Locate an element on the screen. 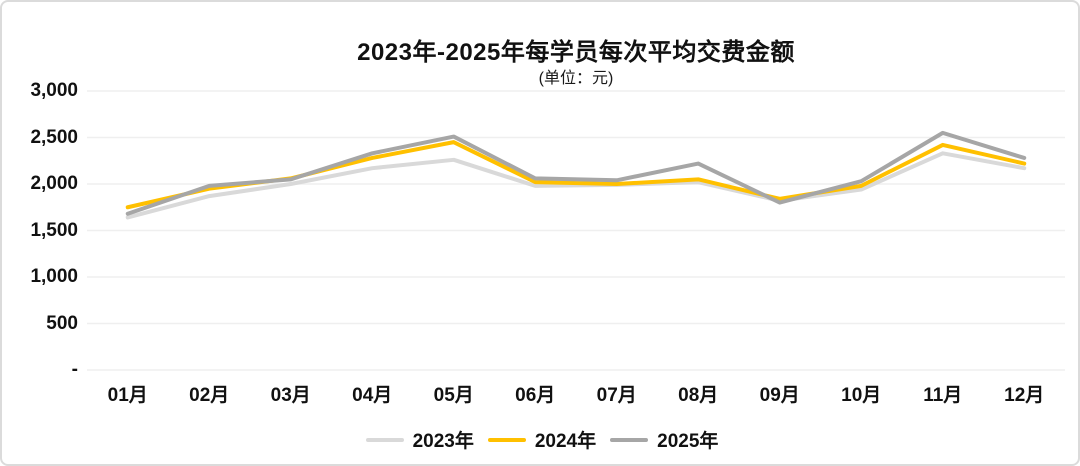 This screenshot has width=1080, height=466. legend-label: 2023年 is located at coordinates (443, 441).